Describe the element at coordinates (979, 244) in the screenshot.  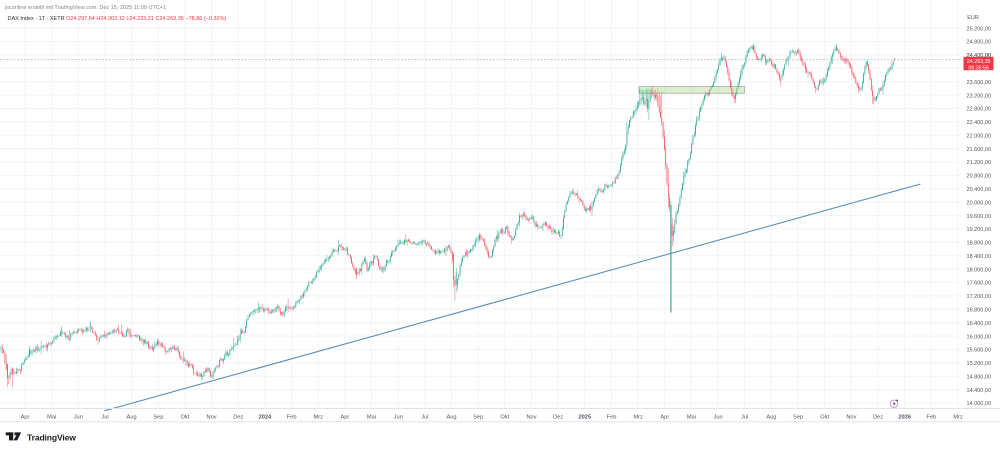
I see `svg-text: 18.800,00` at that location.